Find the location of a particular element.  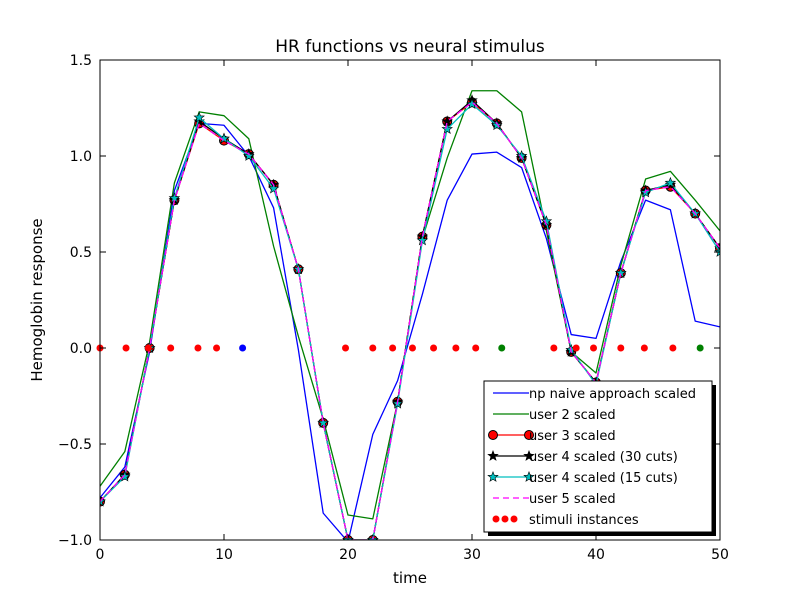

x-tick-label: 20 is located at coordinates (348, 555).